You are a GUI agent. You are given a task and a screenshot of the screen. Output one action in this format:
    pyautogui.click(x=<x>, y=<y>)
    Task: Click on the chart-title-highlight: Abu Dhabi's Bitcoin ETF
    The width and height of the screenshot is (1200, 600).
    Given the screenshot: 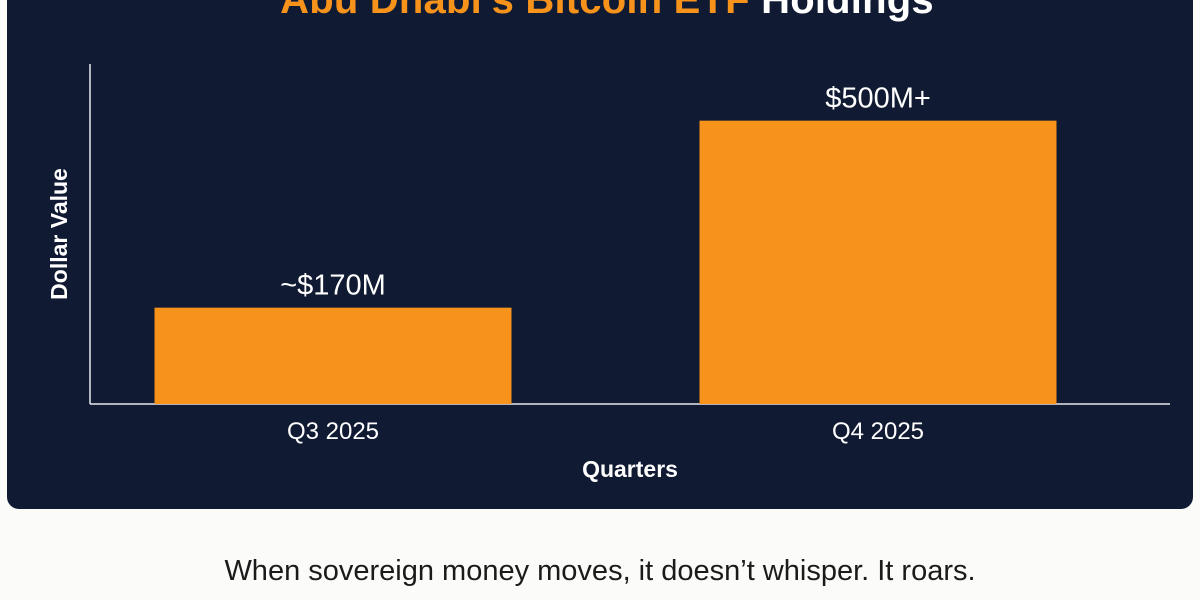 What is the action you would take?
    pyautogui.click(x=515, y=11)
    